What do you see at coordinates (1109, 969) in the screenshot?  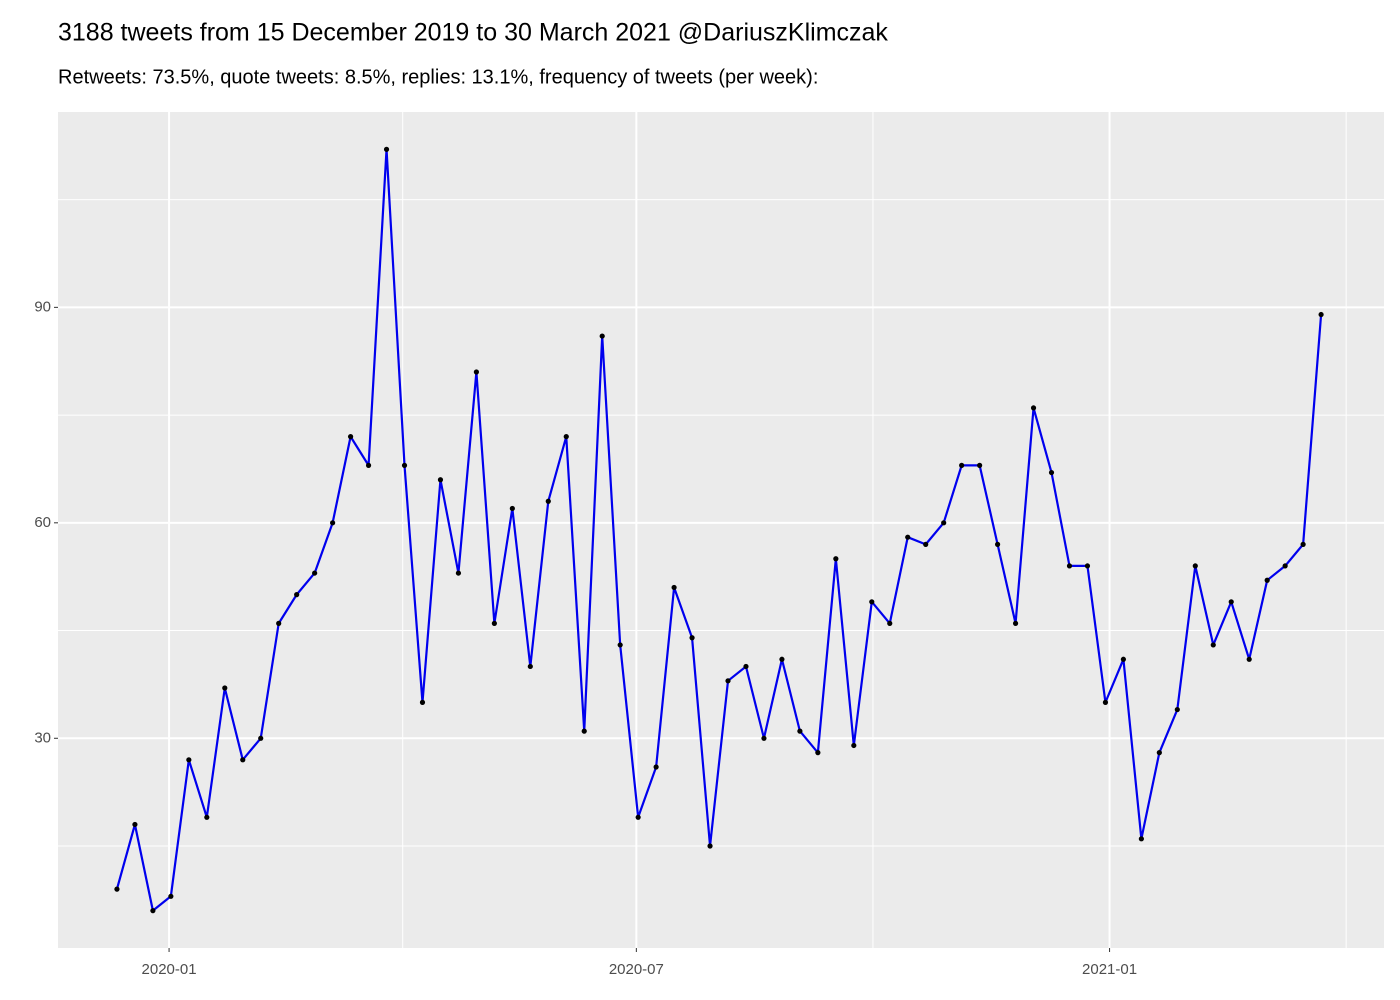 I see `x-tick-label: 2021-01` at bounding box center [1109, 969].